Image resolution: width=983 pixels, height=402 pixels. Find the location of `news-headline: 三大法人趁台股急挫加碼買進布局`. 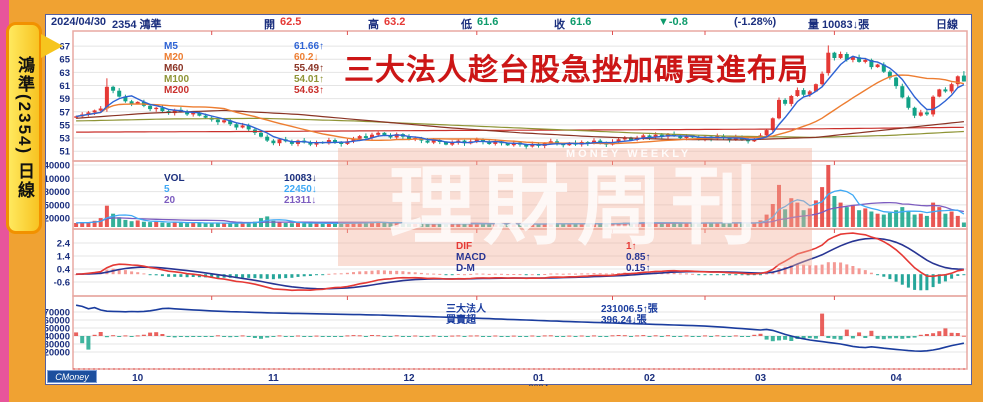

news-headline: 三大法人趁台股急挫加碼買進布局 is located at coordinates (576, 70).